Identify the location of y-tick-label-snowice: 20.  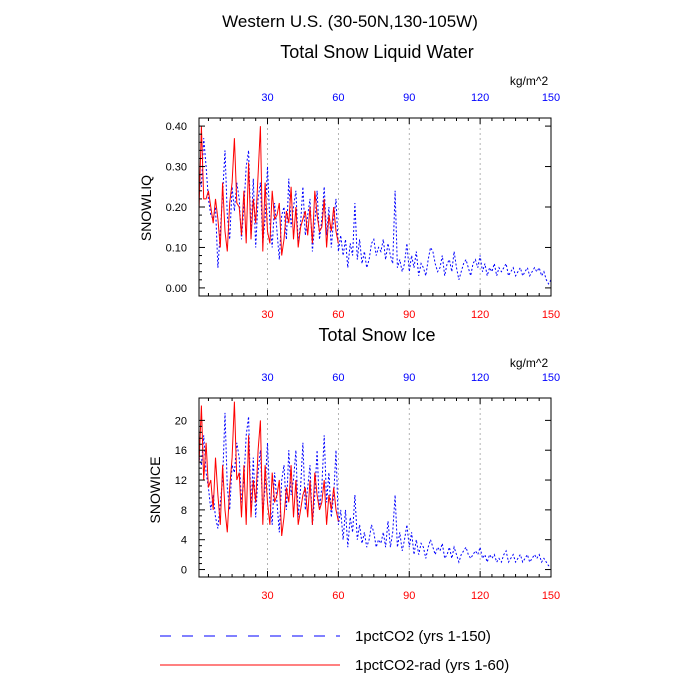
(181, 421).